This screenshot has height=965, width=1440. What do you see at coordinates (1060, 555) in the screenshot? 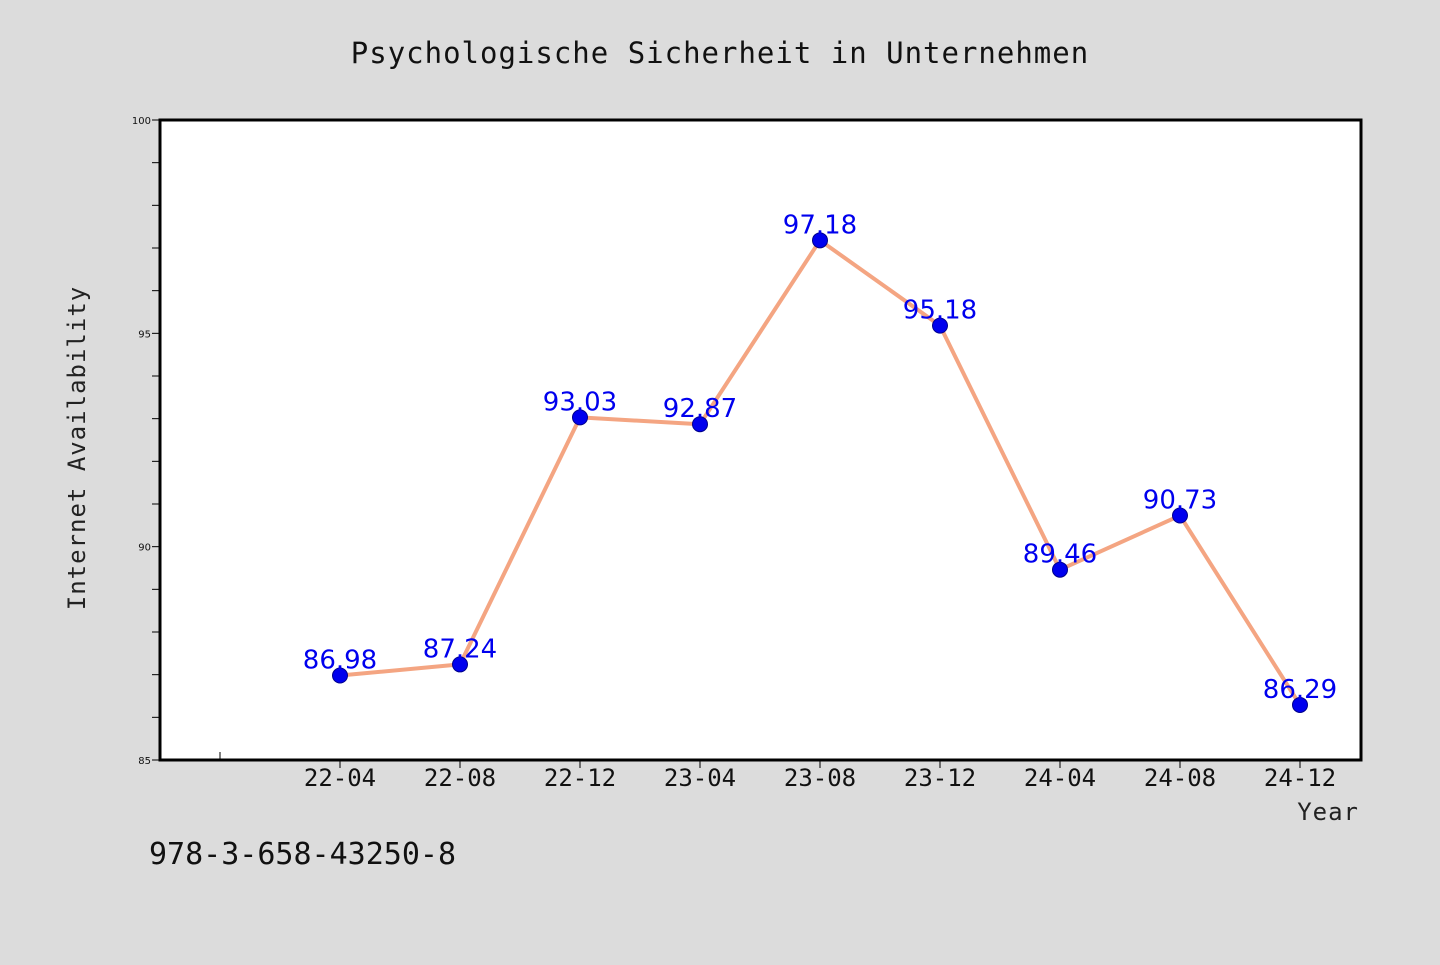
I see `data-label: 89.46` at bounding box center [1060, 555].